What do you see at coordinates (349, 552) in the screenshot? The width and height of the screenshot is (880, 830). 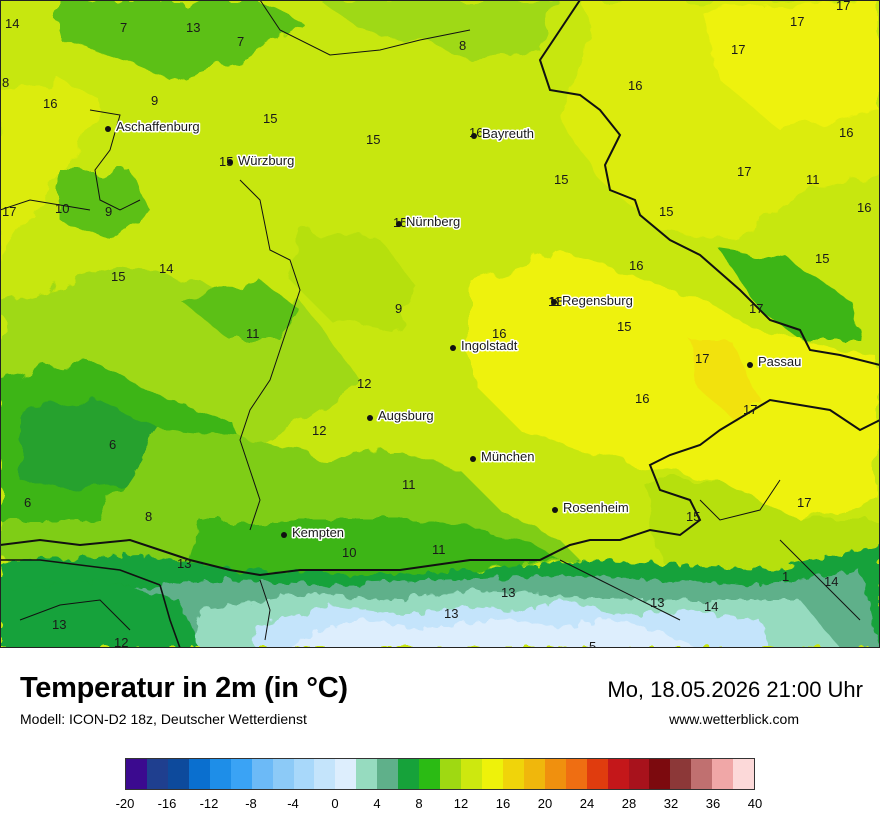 I see `value-label: 10` at bounding box center [349, 552].